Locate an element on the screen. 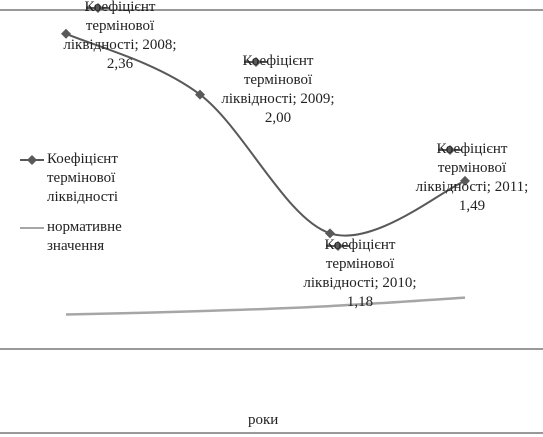 The height and width of the screenshot is (437, 543). x-axis-title: роки is located at coordinates (263, 420).